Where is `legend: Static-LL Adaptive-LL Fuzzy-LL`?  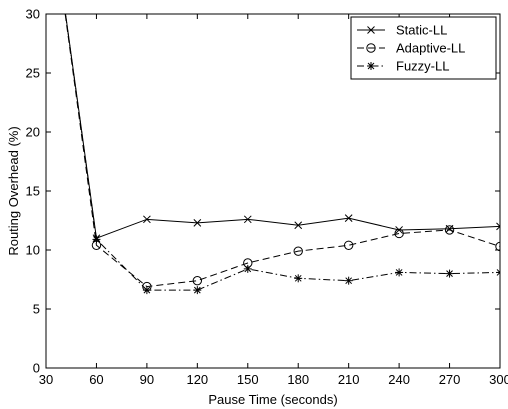
legend: Static-LL Adaptive-LL Fuzzy-LL is located at coordinates (423, 48).